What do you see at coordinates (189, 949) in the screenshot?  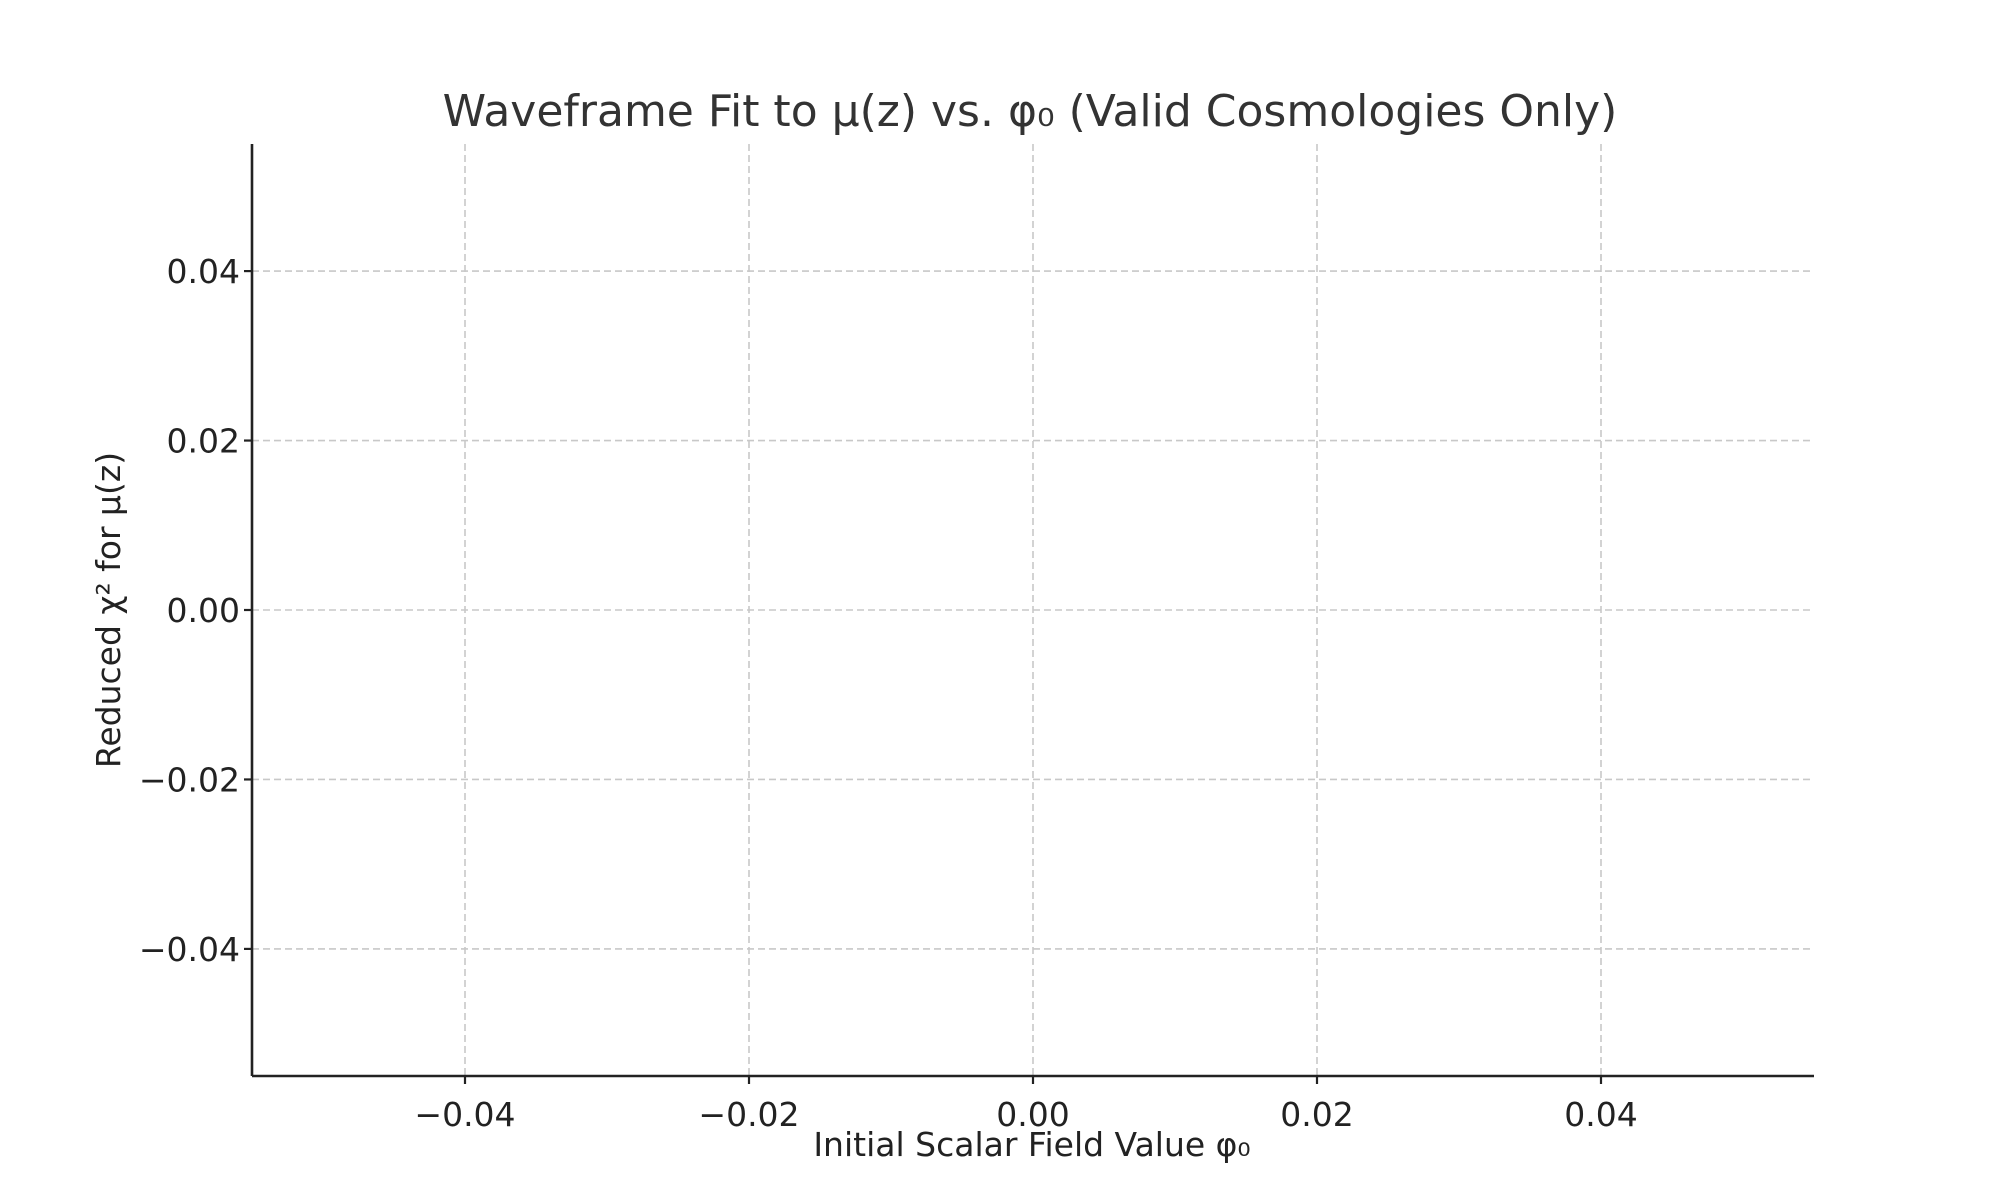 I see `y-tick-label: −0.04` at bounding box center [189, 949].